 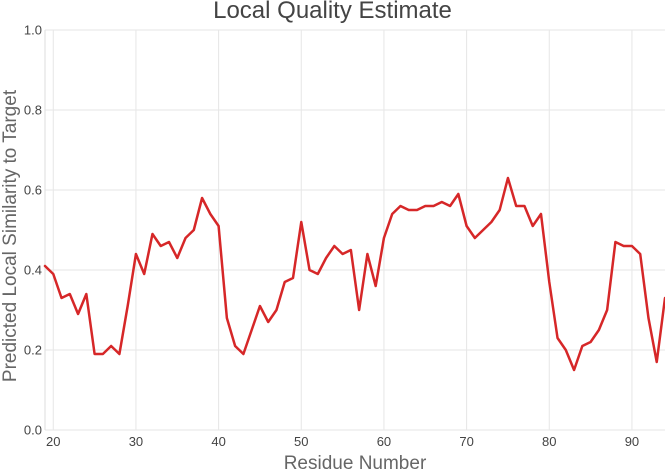 I want to click on x-tick-label: 80, so click(x=549, y=441).